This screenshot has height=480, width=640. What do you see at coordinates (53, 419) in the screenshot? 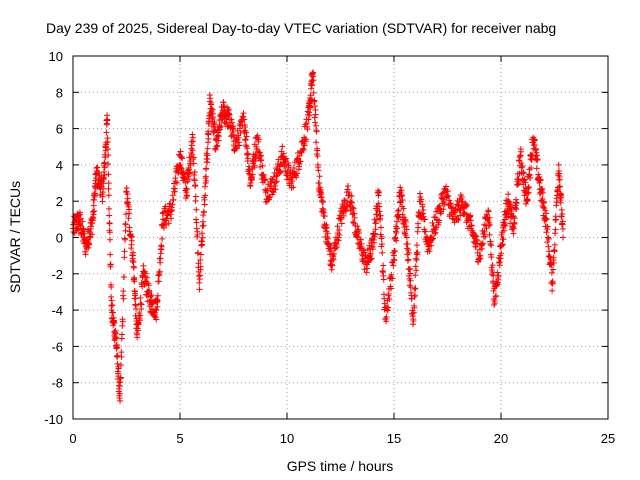
I see `y-tick-label: -10` at bounding box center [53, 419].